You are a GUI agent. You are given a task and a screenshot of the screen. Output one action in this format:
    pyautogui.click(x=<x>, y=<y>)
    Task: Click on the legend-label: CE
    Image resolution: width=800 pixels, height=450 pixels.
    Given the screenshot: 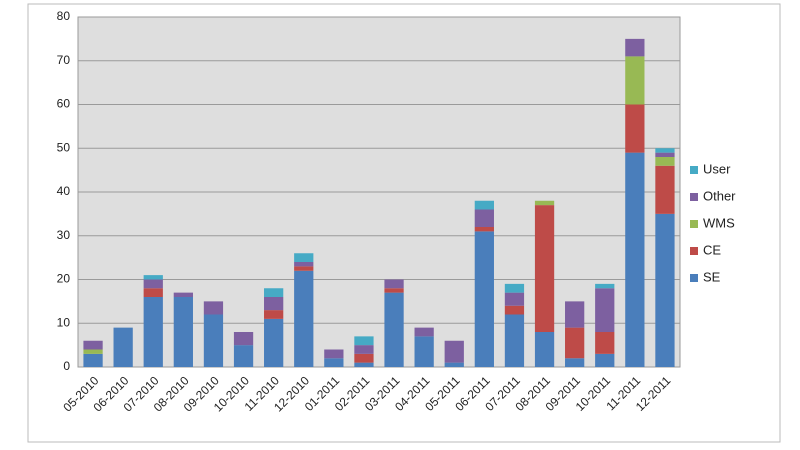 What is the action you would take?
    pyautogui.click(x=712, y=249)
    